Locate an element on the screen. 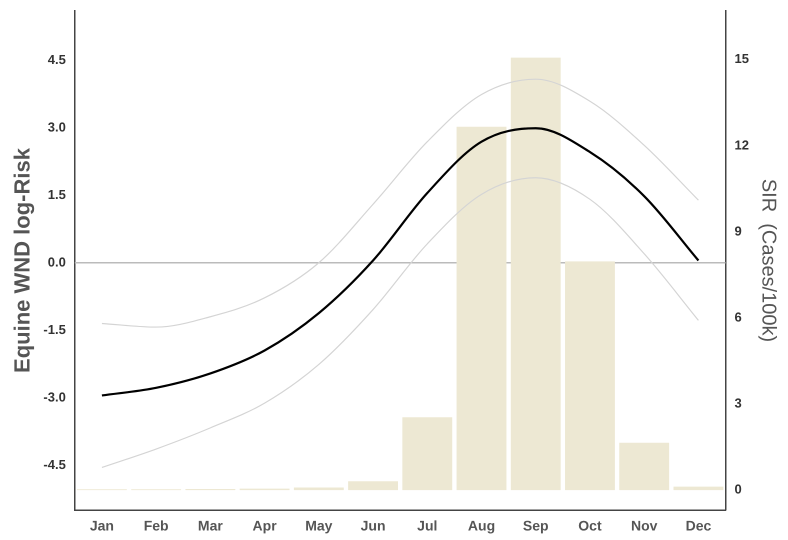 The width and height of the screenshot is (788, 540). y2-tick-label: 6 is located at coordinates (738, 316).